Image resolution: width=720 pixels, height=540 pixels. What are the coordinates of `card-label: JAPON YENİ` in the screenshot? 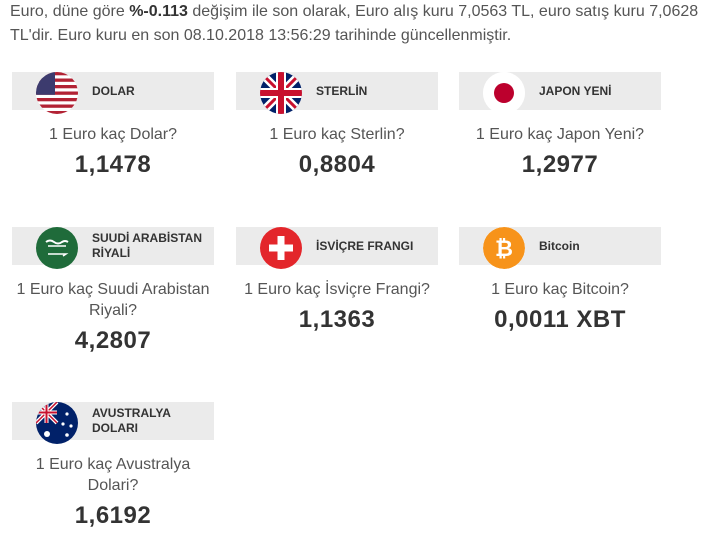 It's located at (575, 90).